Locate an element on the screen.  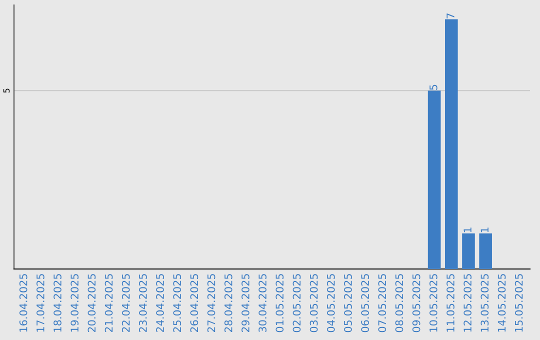
data-label: 7 is located at coordinates (450, 16).